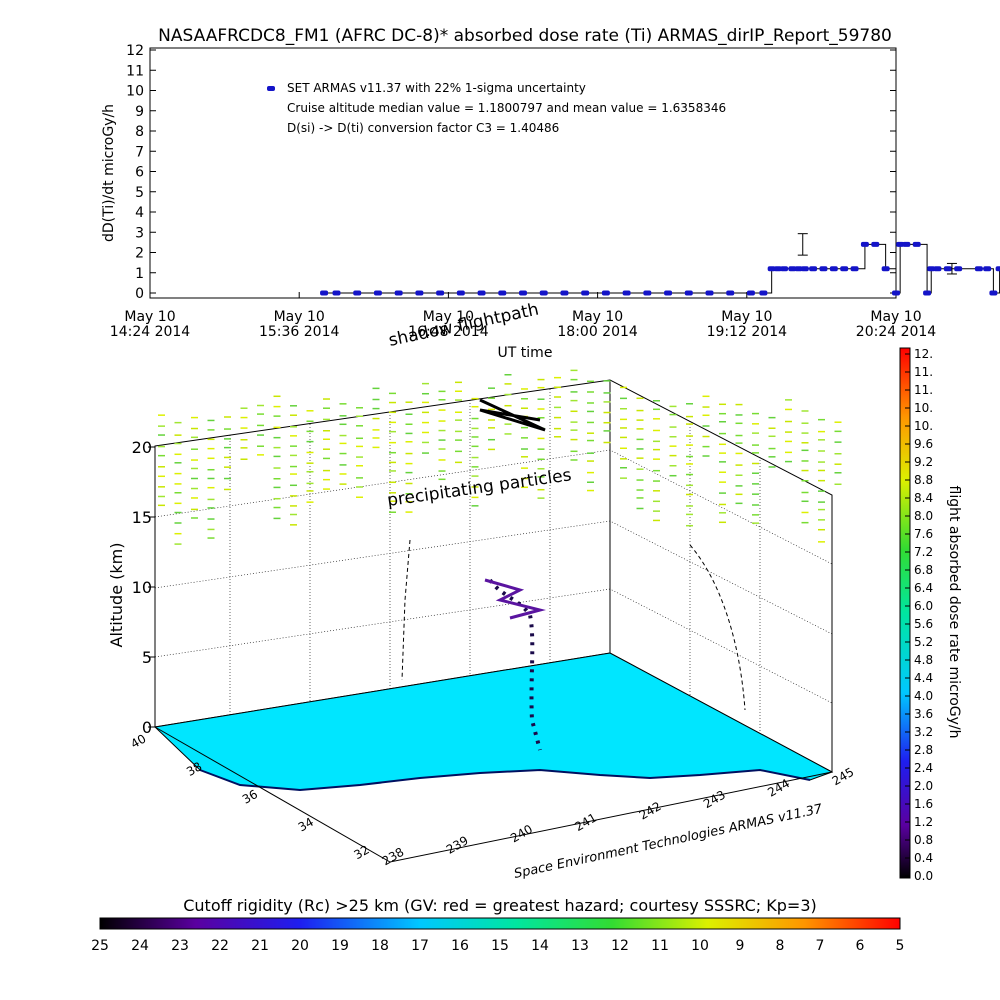 The width and height of the screenshot is (1000, 1000). I want to click on lat-tick-label: 34, so click(306, 825).